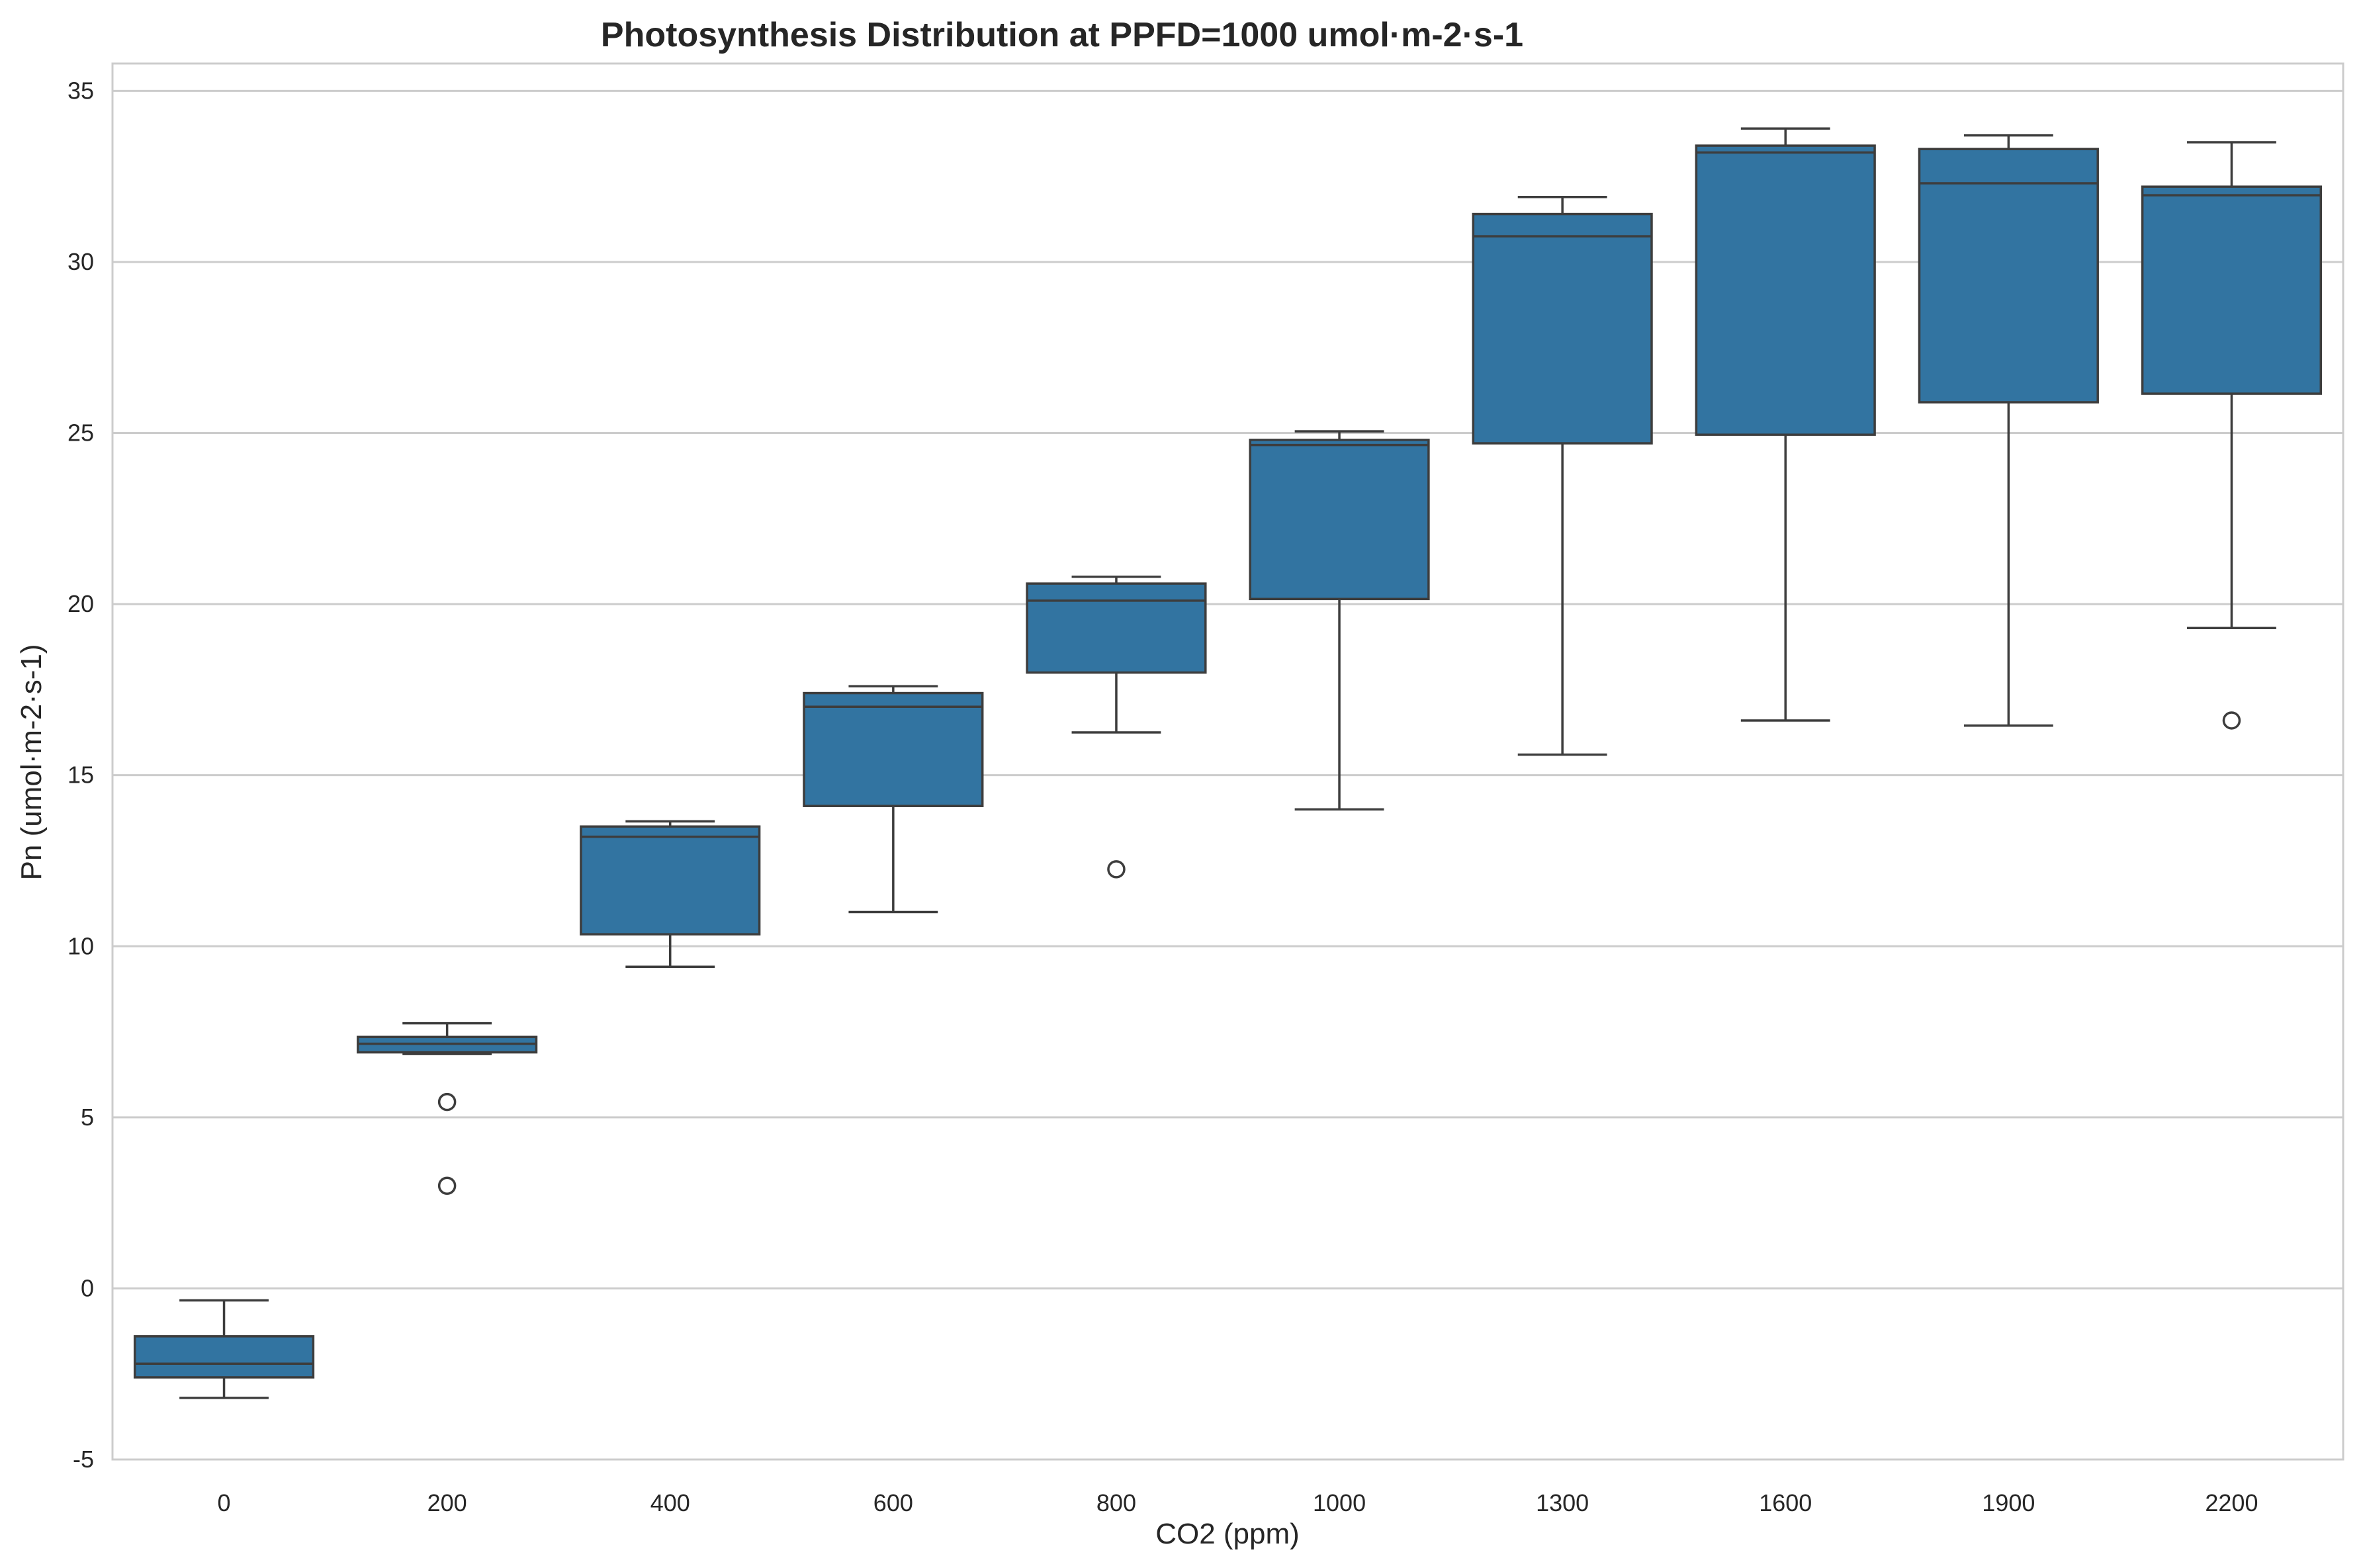  Describe the element at coordinates (80, 90) in the screenshot. I see `y-tick-label: 35` at that location.